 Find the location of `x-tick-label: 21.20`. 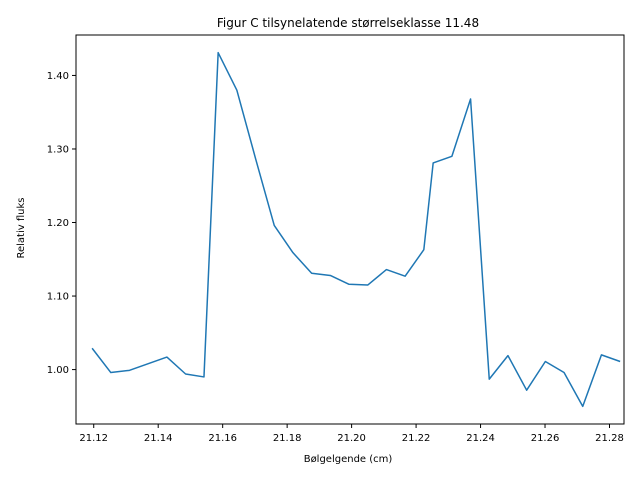

x-tick-label: 21.20 is located at coordinates (351, 438).